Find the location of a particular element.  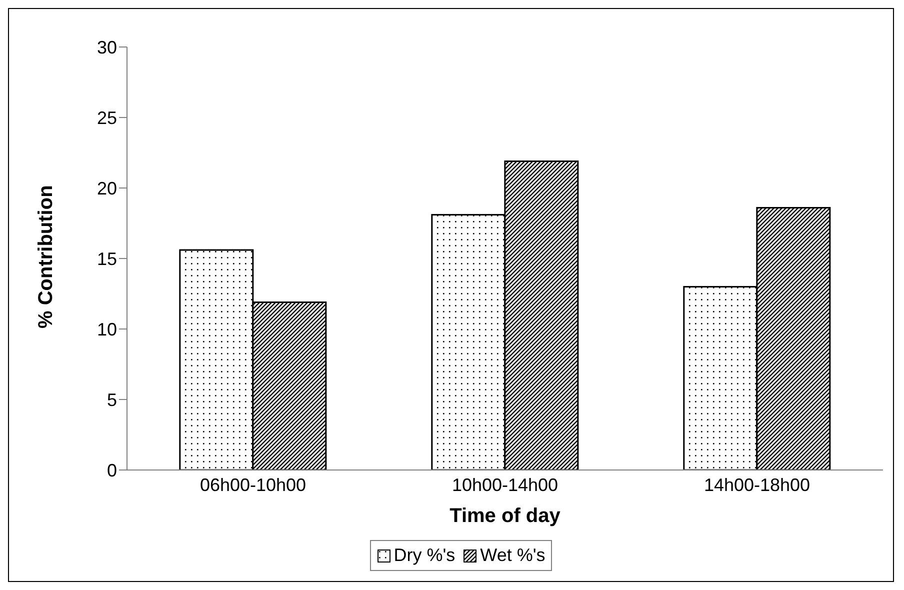

x-tick-label: 06h00-10h00 is located at coordinates (253, 484).